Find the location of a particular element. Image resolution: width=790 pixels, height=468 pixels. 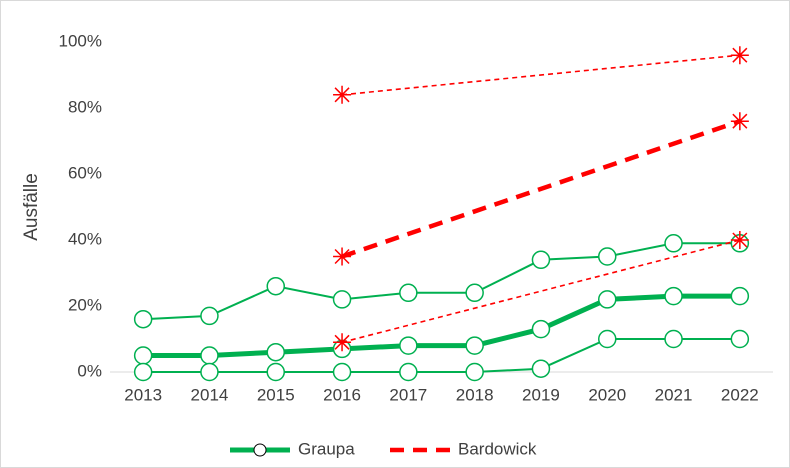

x-tick-label: 2013 is located at coordinates (143, 394).